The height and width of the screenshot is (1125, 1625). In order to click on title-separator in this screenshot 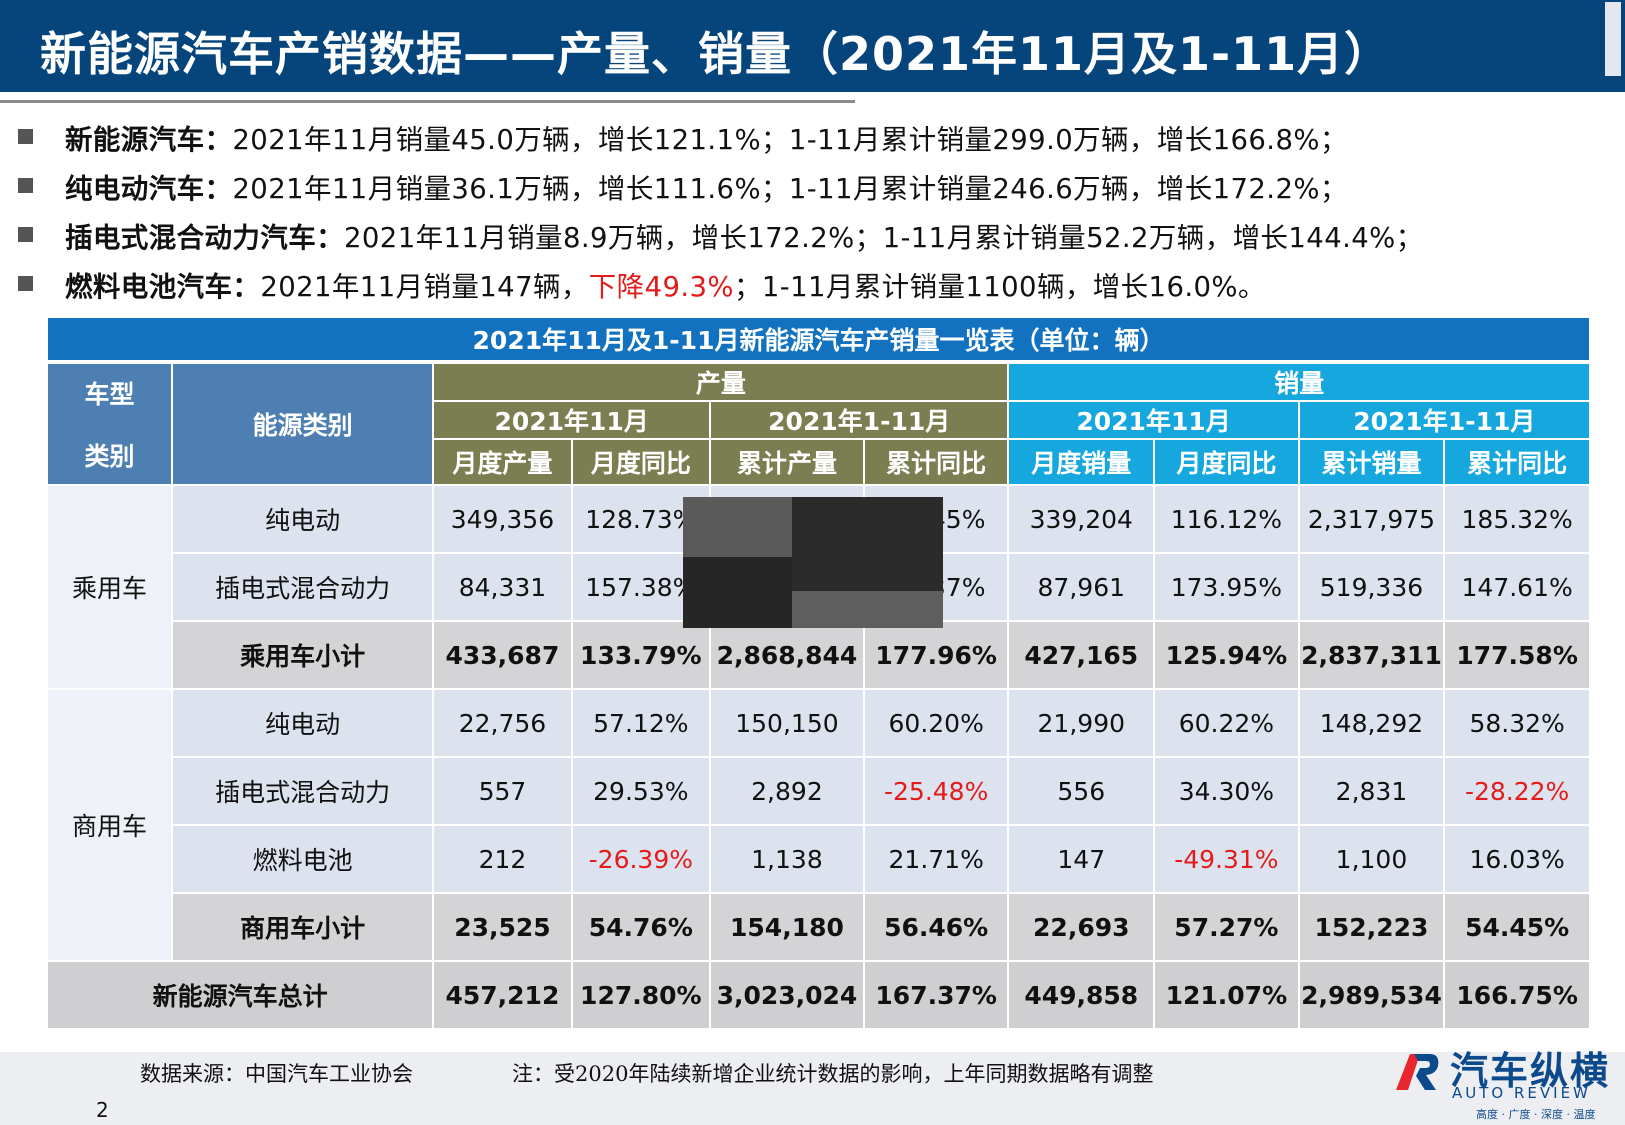, I will do `click(427, 101)`.